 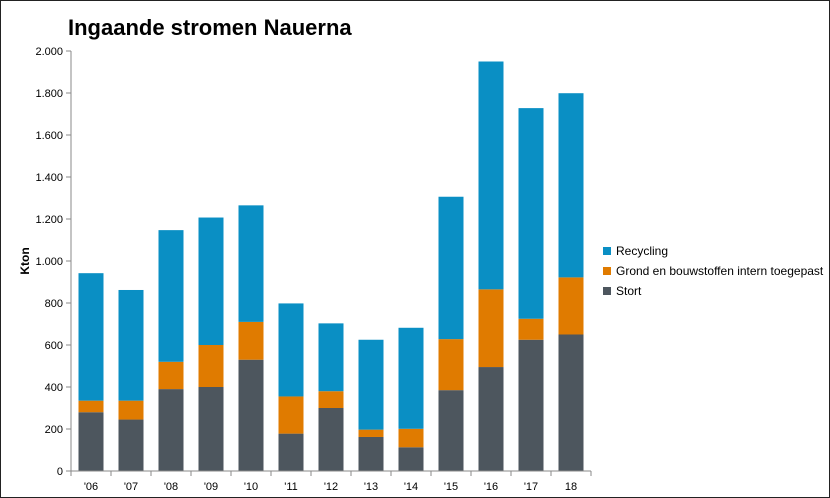 What do you see at coordinates (91, 487) in the screenshot?
I see `x-tick-label: '06` at bounding box center [91, 487].